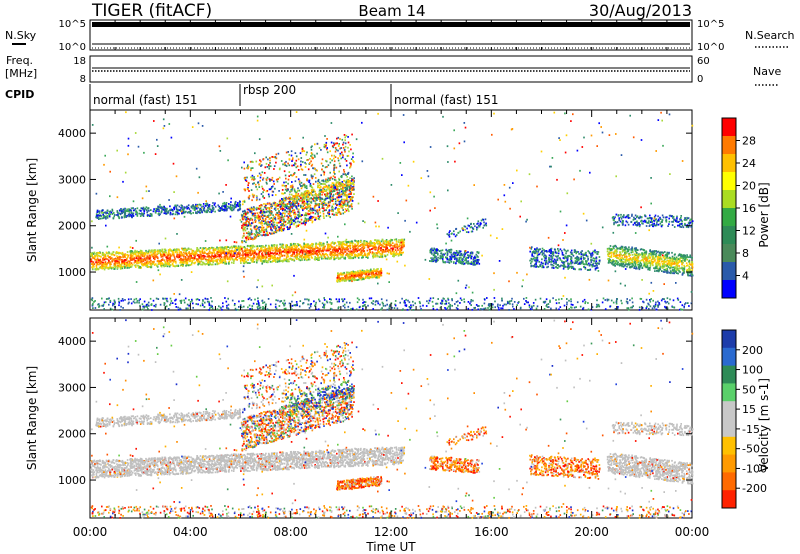  Describe the element at coordinates (764, 425) in the screenshot. I see `velocity-colorbar-label: Velocity [m s-1]` at that location.